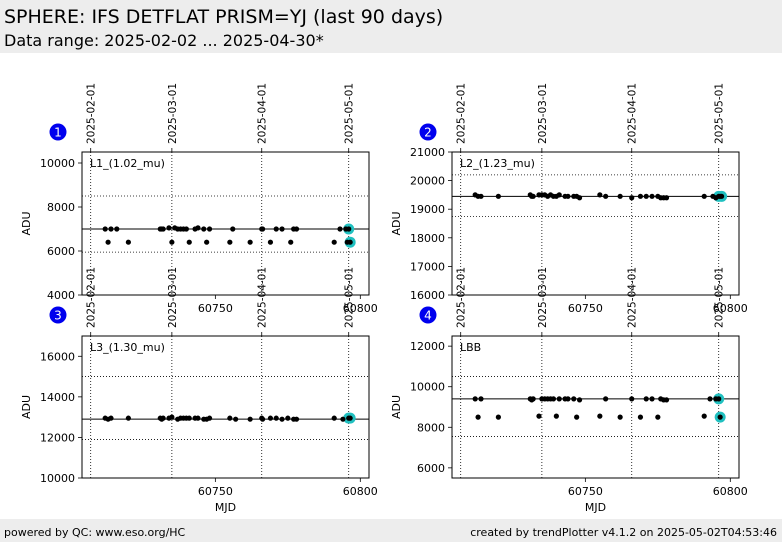  Describe the element at coordinates (57, 356) in the screenshot. I see `y-tick-label: 16000` at that location.